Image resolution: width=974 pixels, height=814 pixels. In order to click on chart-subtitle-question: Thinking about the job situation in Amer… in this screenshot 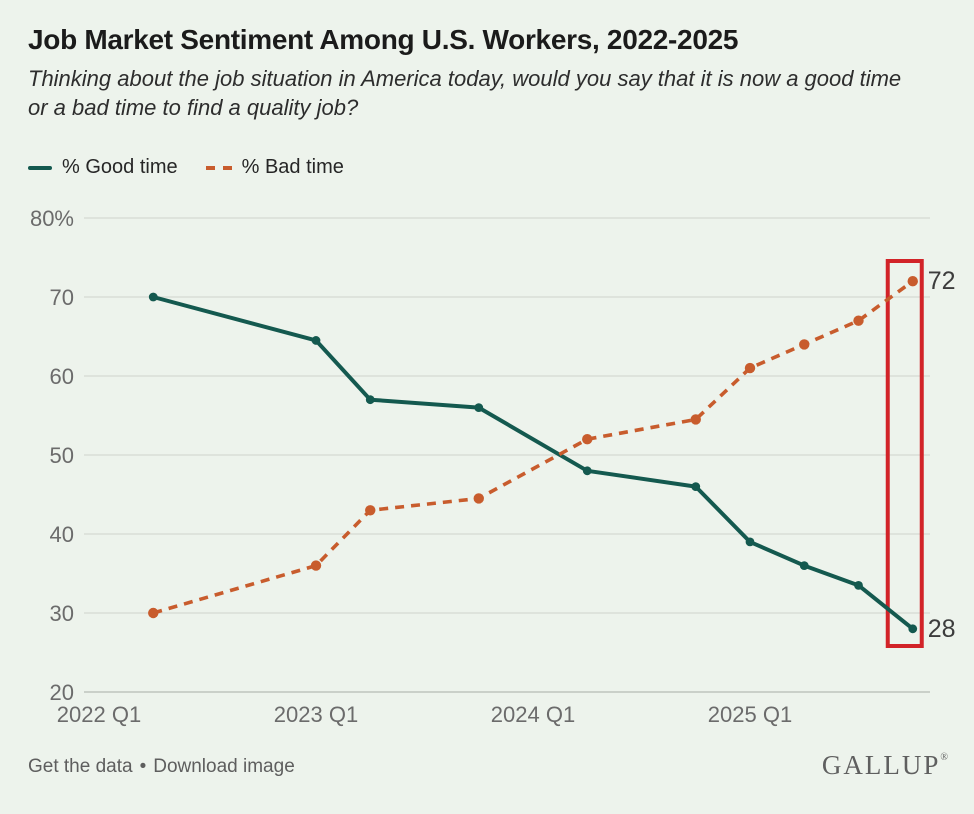, I will do `click(465, 93)`.